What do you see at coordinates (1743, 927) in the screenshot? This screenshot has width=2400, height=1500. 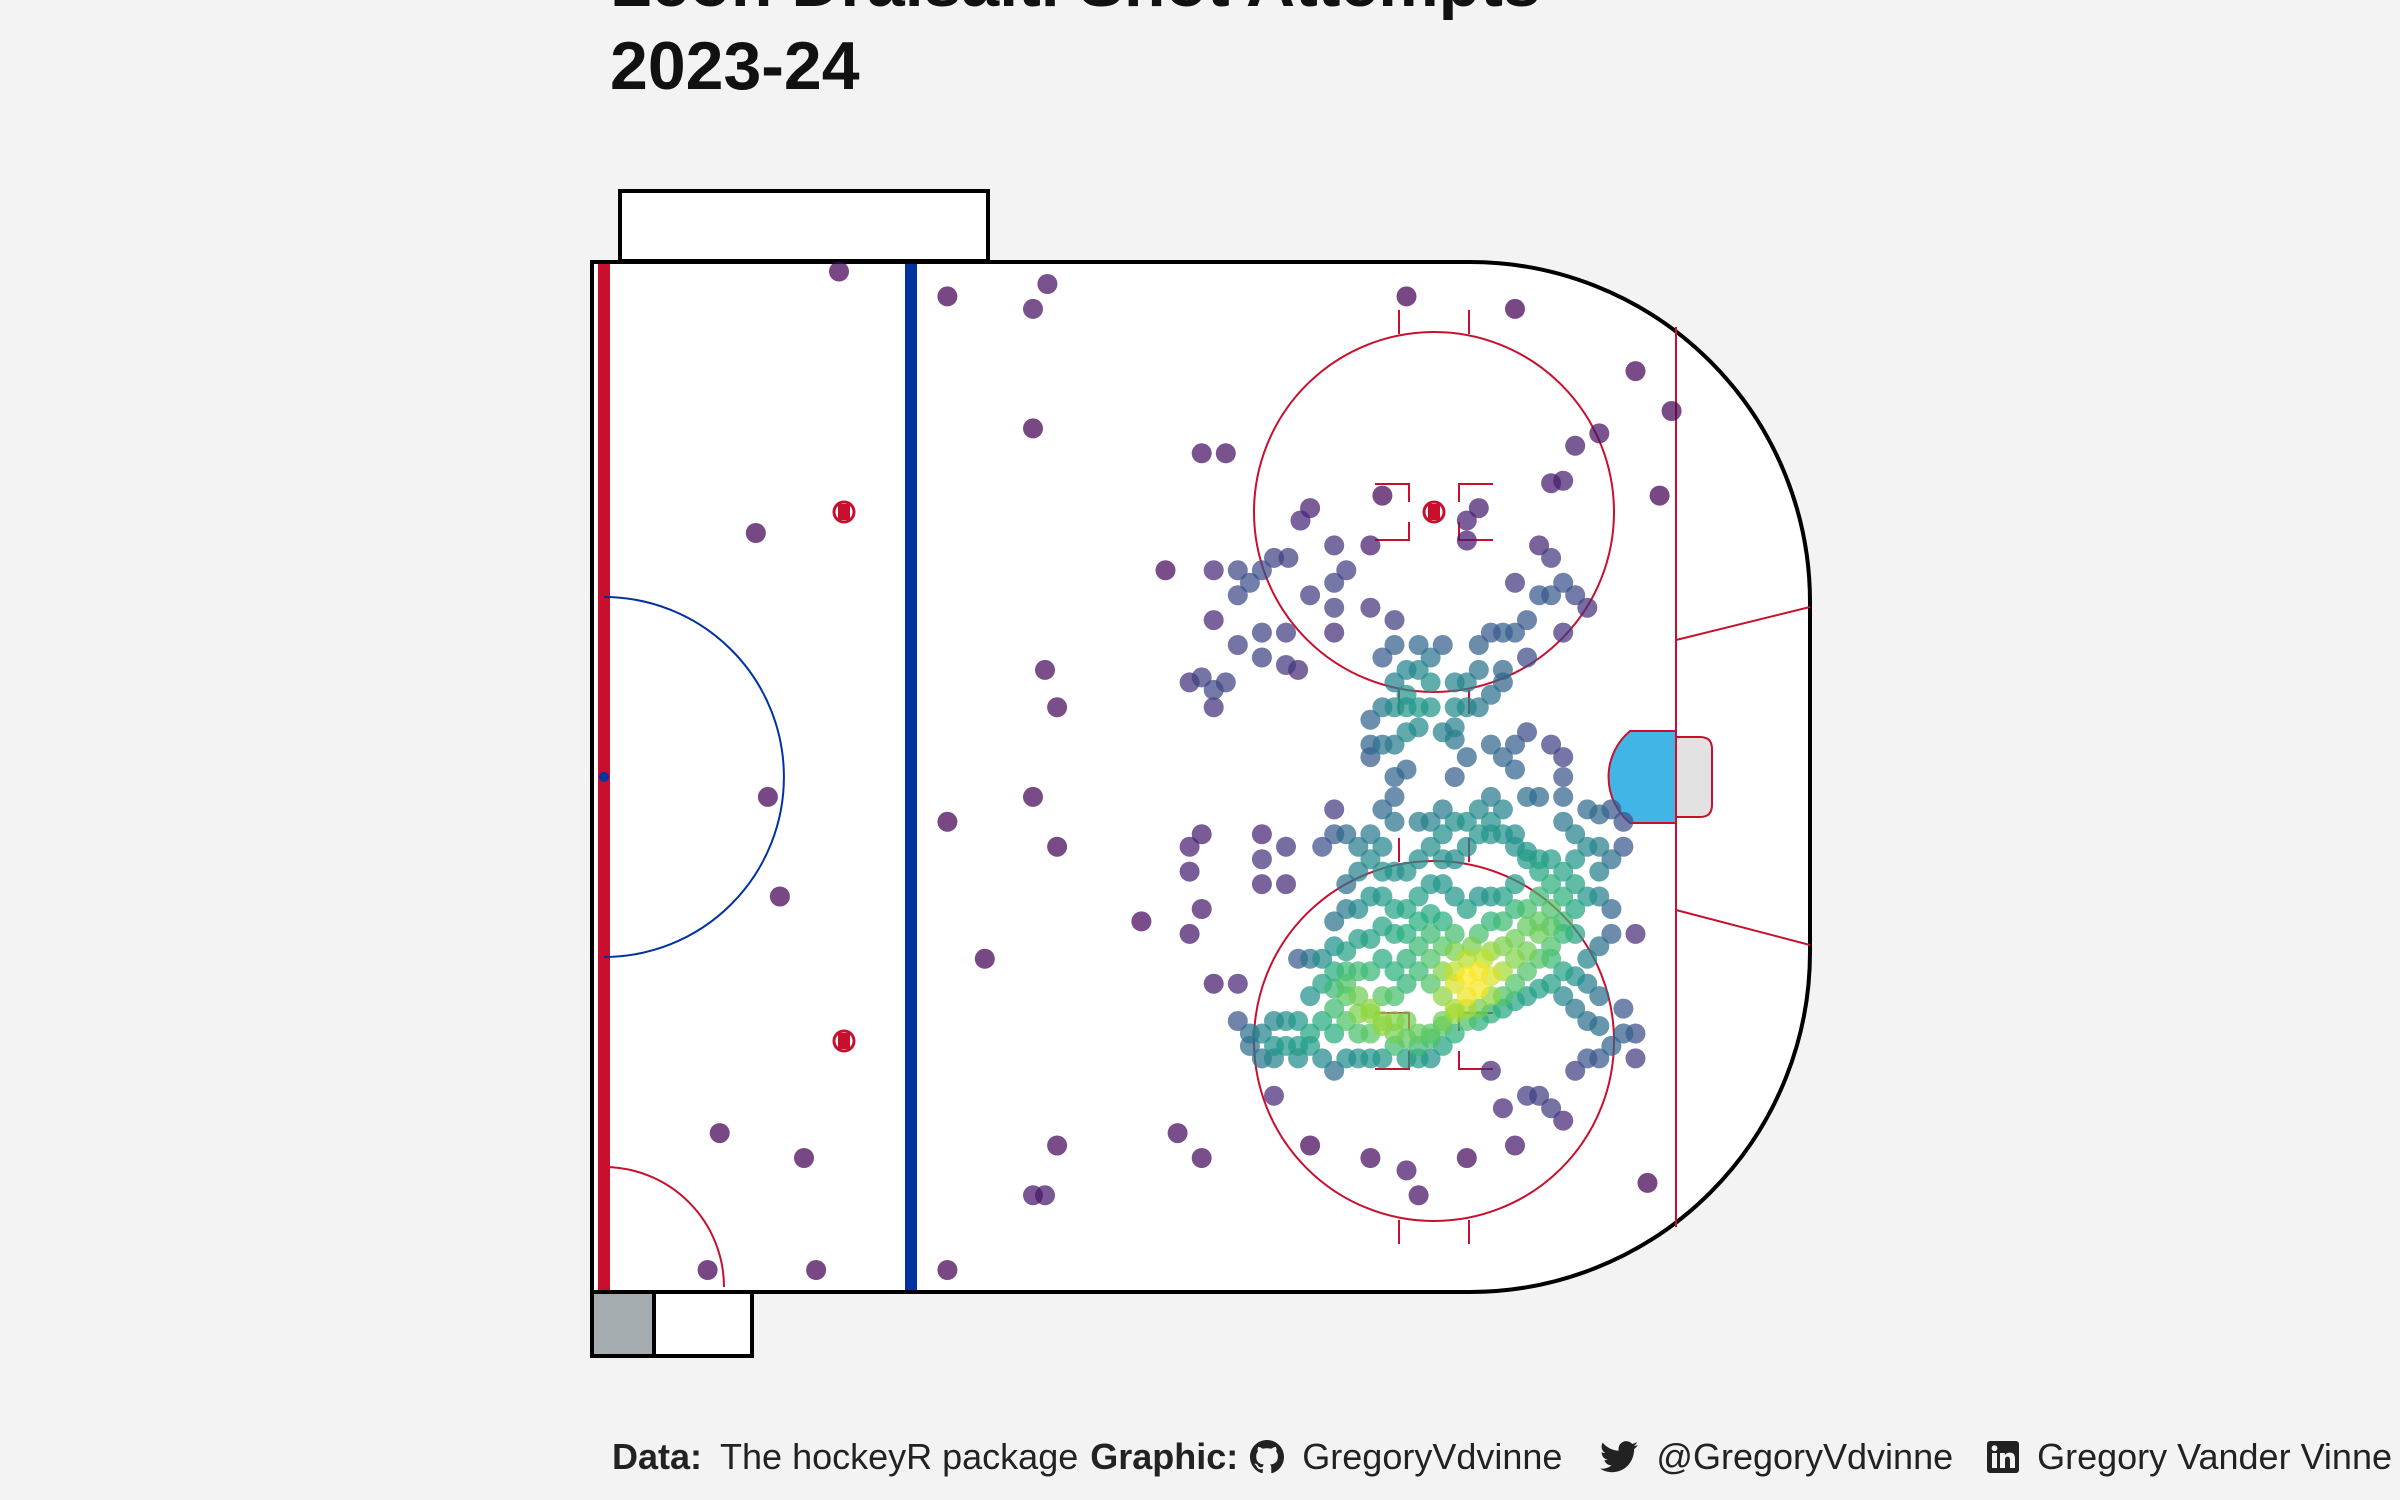 I see `trapezoid-bottom` at bounding box center [1743, 927].